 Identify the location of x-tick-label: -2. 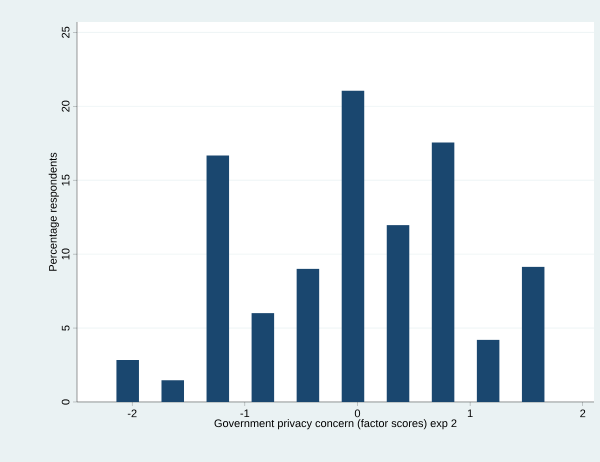
(132, 414).